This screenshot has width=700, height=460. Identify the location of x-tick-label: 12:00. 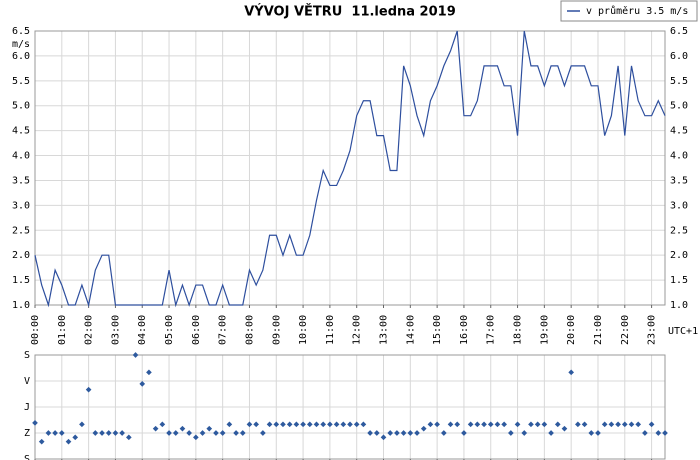
(357, 330).